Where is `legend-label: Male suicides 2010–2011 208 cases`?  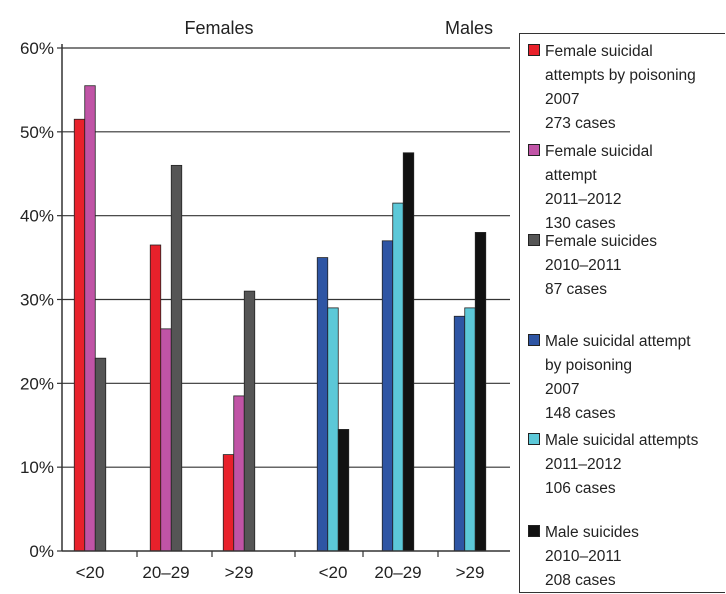
legend-label: Male suicides 2010–2011 208 cases is located at coordinates (592, 556).